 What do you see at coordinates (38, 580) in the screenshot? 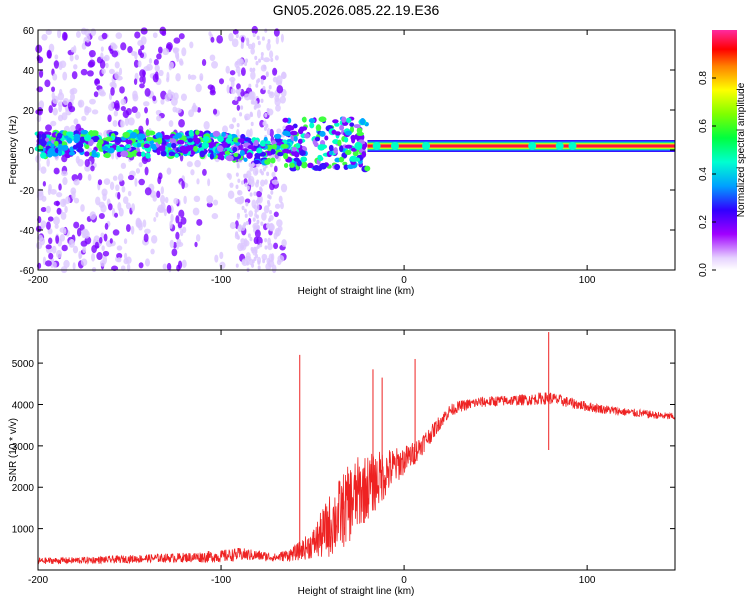
I see `x-tick-label: -200` at bounding box center [38, 580].